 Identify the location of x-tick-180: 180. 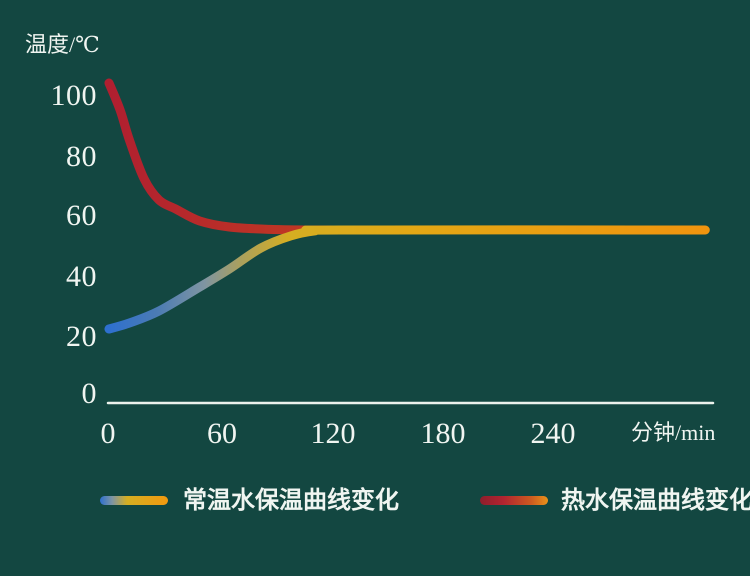
(443, 433).